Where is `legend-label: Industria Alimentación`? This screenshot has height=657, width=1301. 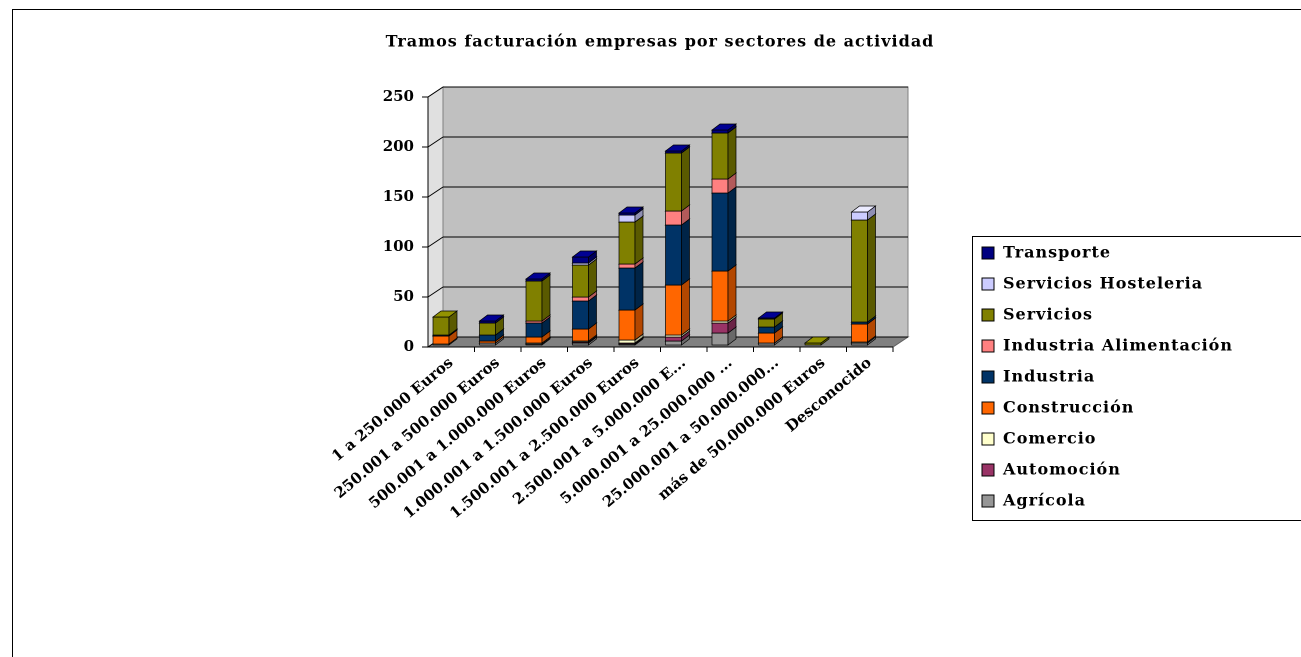
legend-label: Industria Alimentación is located at coordinates (1118, 345).